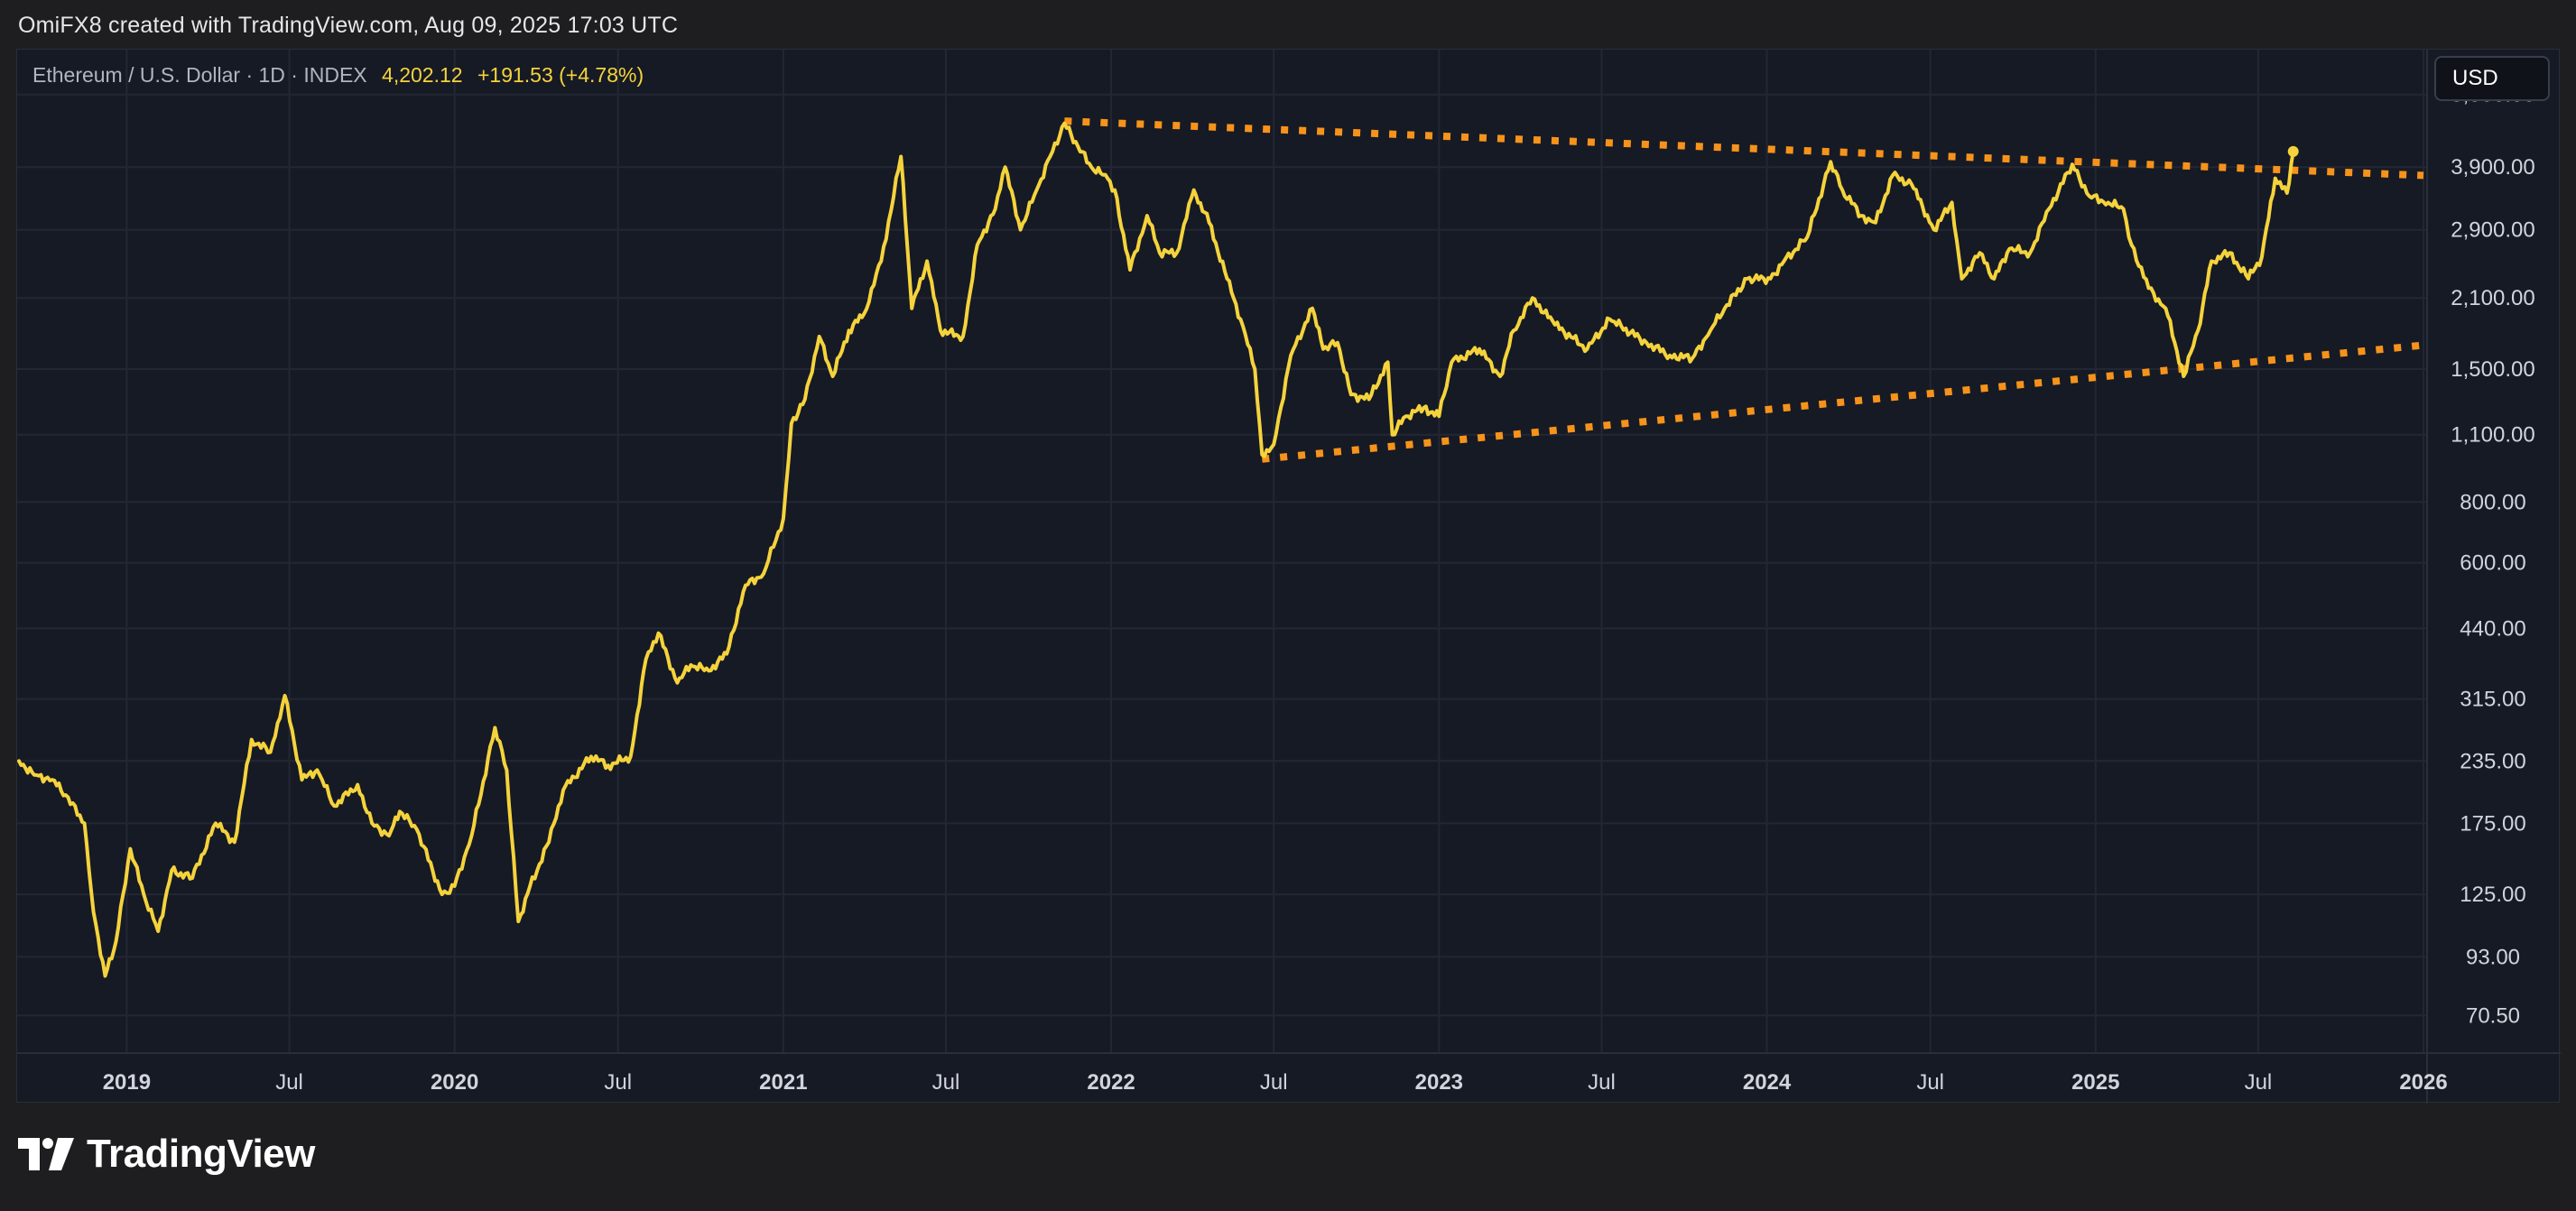  What do you see at coordinates (422, 75) in the screenshot?
I see `legend-last-price: 4,202.12` at bounding box center [422, 75].